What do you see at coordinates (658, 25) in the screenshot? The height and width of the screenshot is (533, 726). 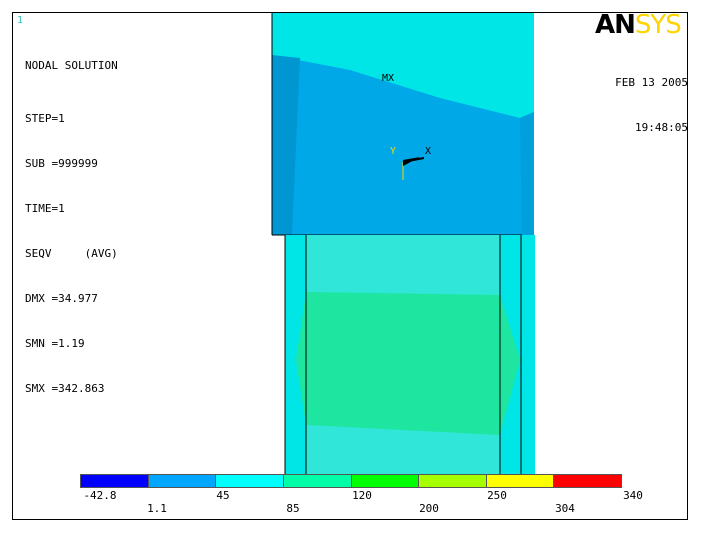 I see `logo-sys: SYS` at bounding box center [658, 25].